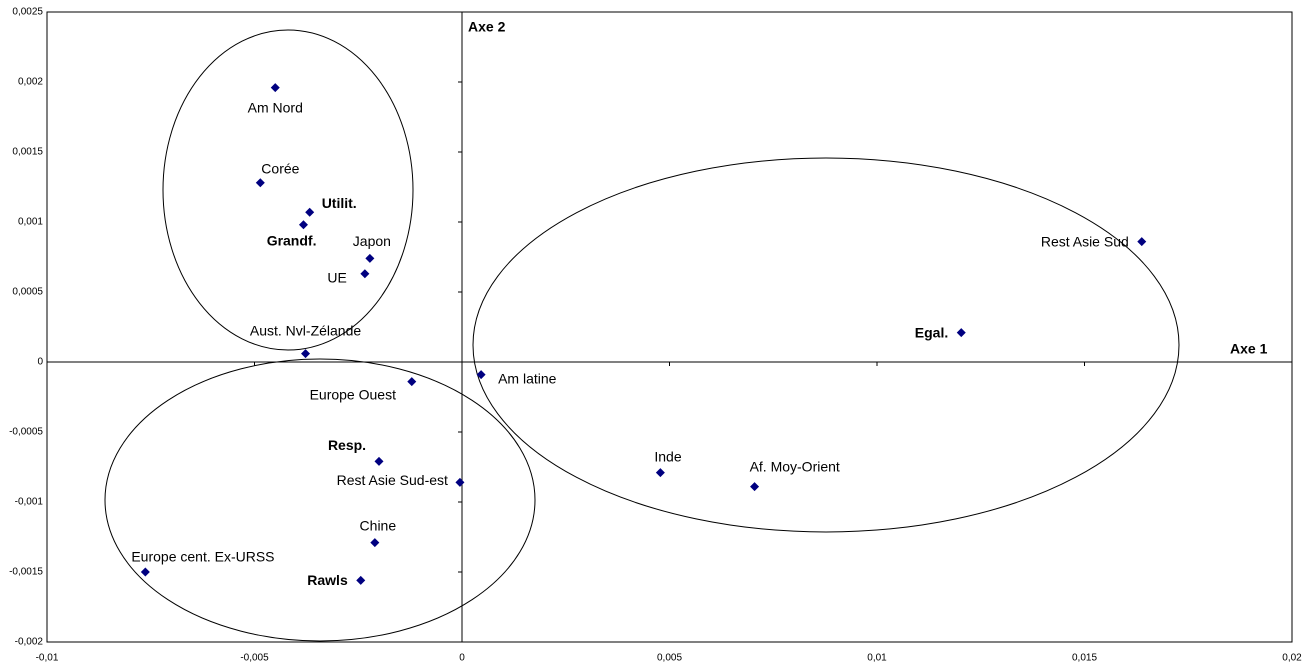 The height and width of the screenshot is (667, 1312). What do you see at coordinates (27, 292) in the screenshot?
I see `y-tick-label: 0,0005` at bounding box center [27, 292].